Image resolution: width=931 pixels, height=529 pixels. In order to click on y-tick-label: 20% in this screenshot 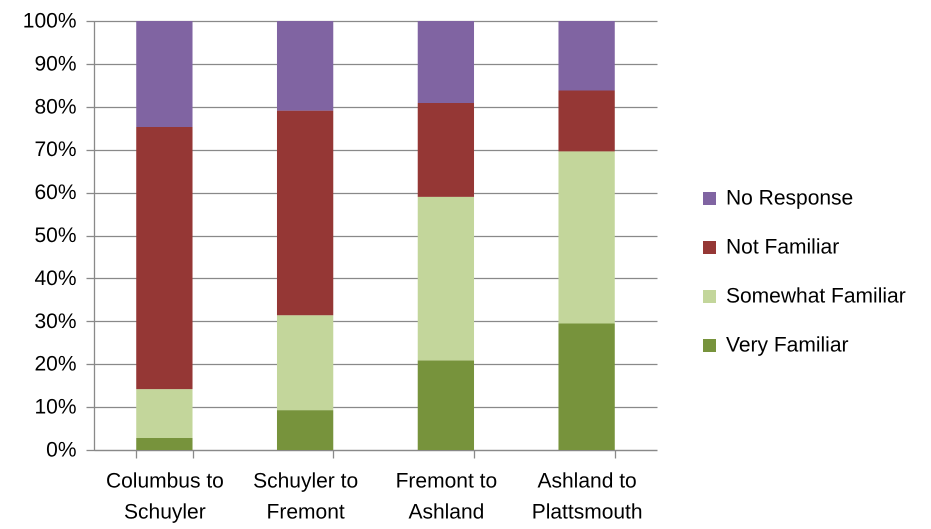, I will do `click(55, 364)`.